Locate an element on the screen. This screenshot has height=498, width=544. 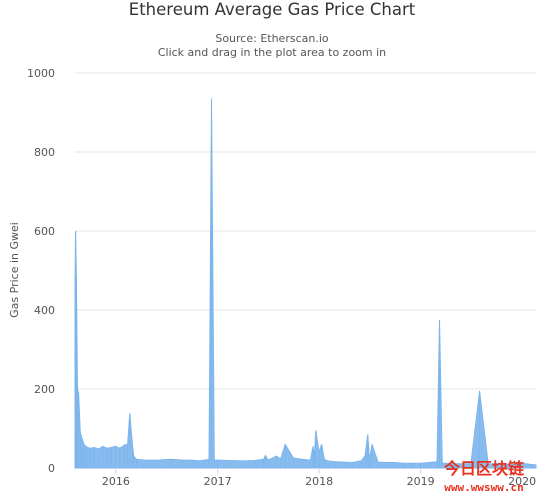
y-tick-label: 800 is located at coordinates (44, 152).